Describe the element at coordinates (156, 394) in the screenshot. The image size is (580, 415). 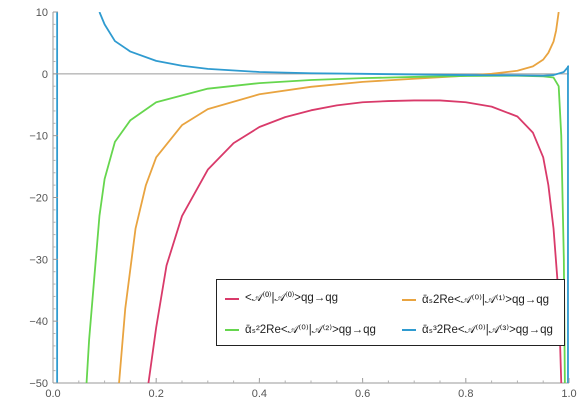
I see `x-tick-label: 0.2` at that location.